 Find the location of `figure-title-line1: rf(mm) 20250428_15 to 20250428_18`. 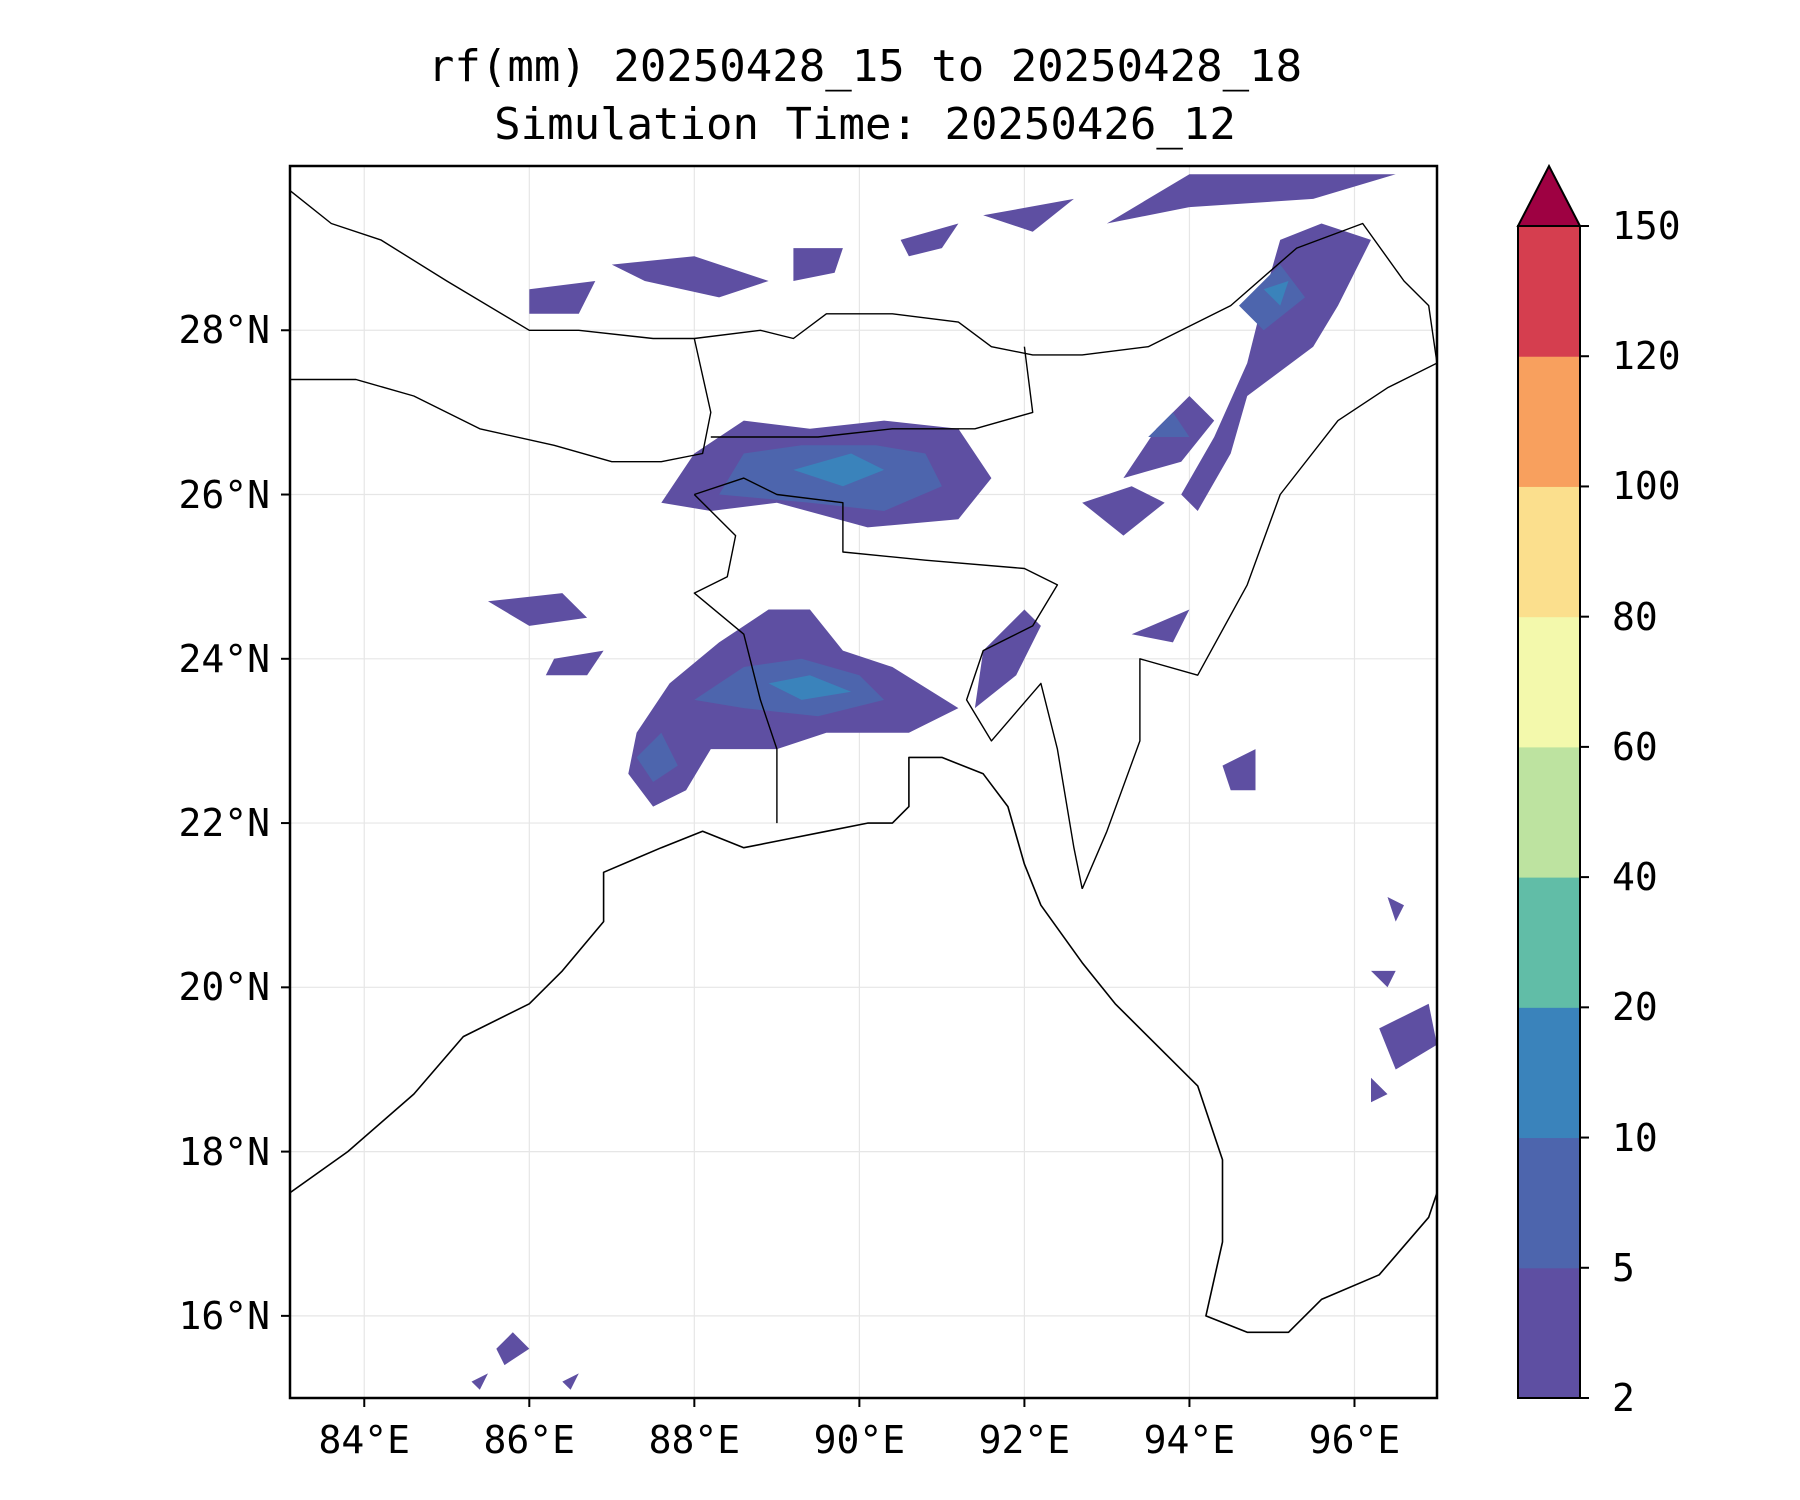

figure-title-line1: rf(mm) 20250428_15 to 20250428_18 is located at coordinates (865, 66).